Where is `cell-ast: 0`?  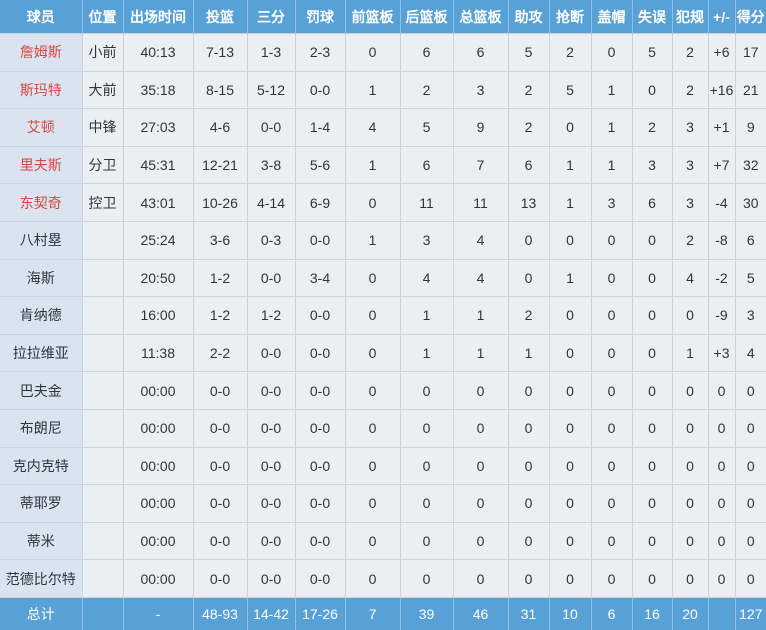
cell-ast: 0 is located at coordinates (528, 240).